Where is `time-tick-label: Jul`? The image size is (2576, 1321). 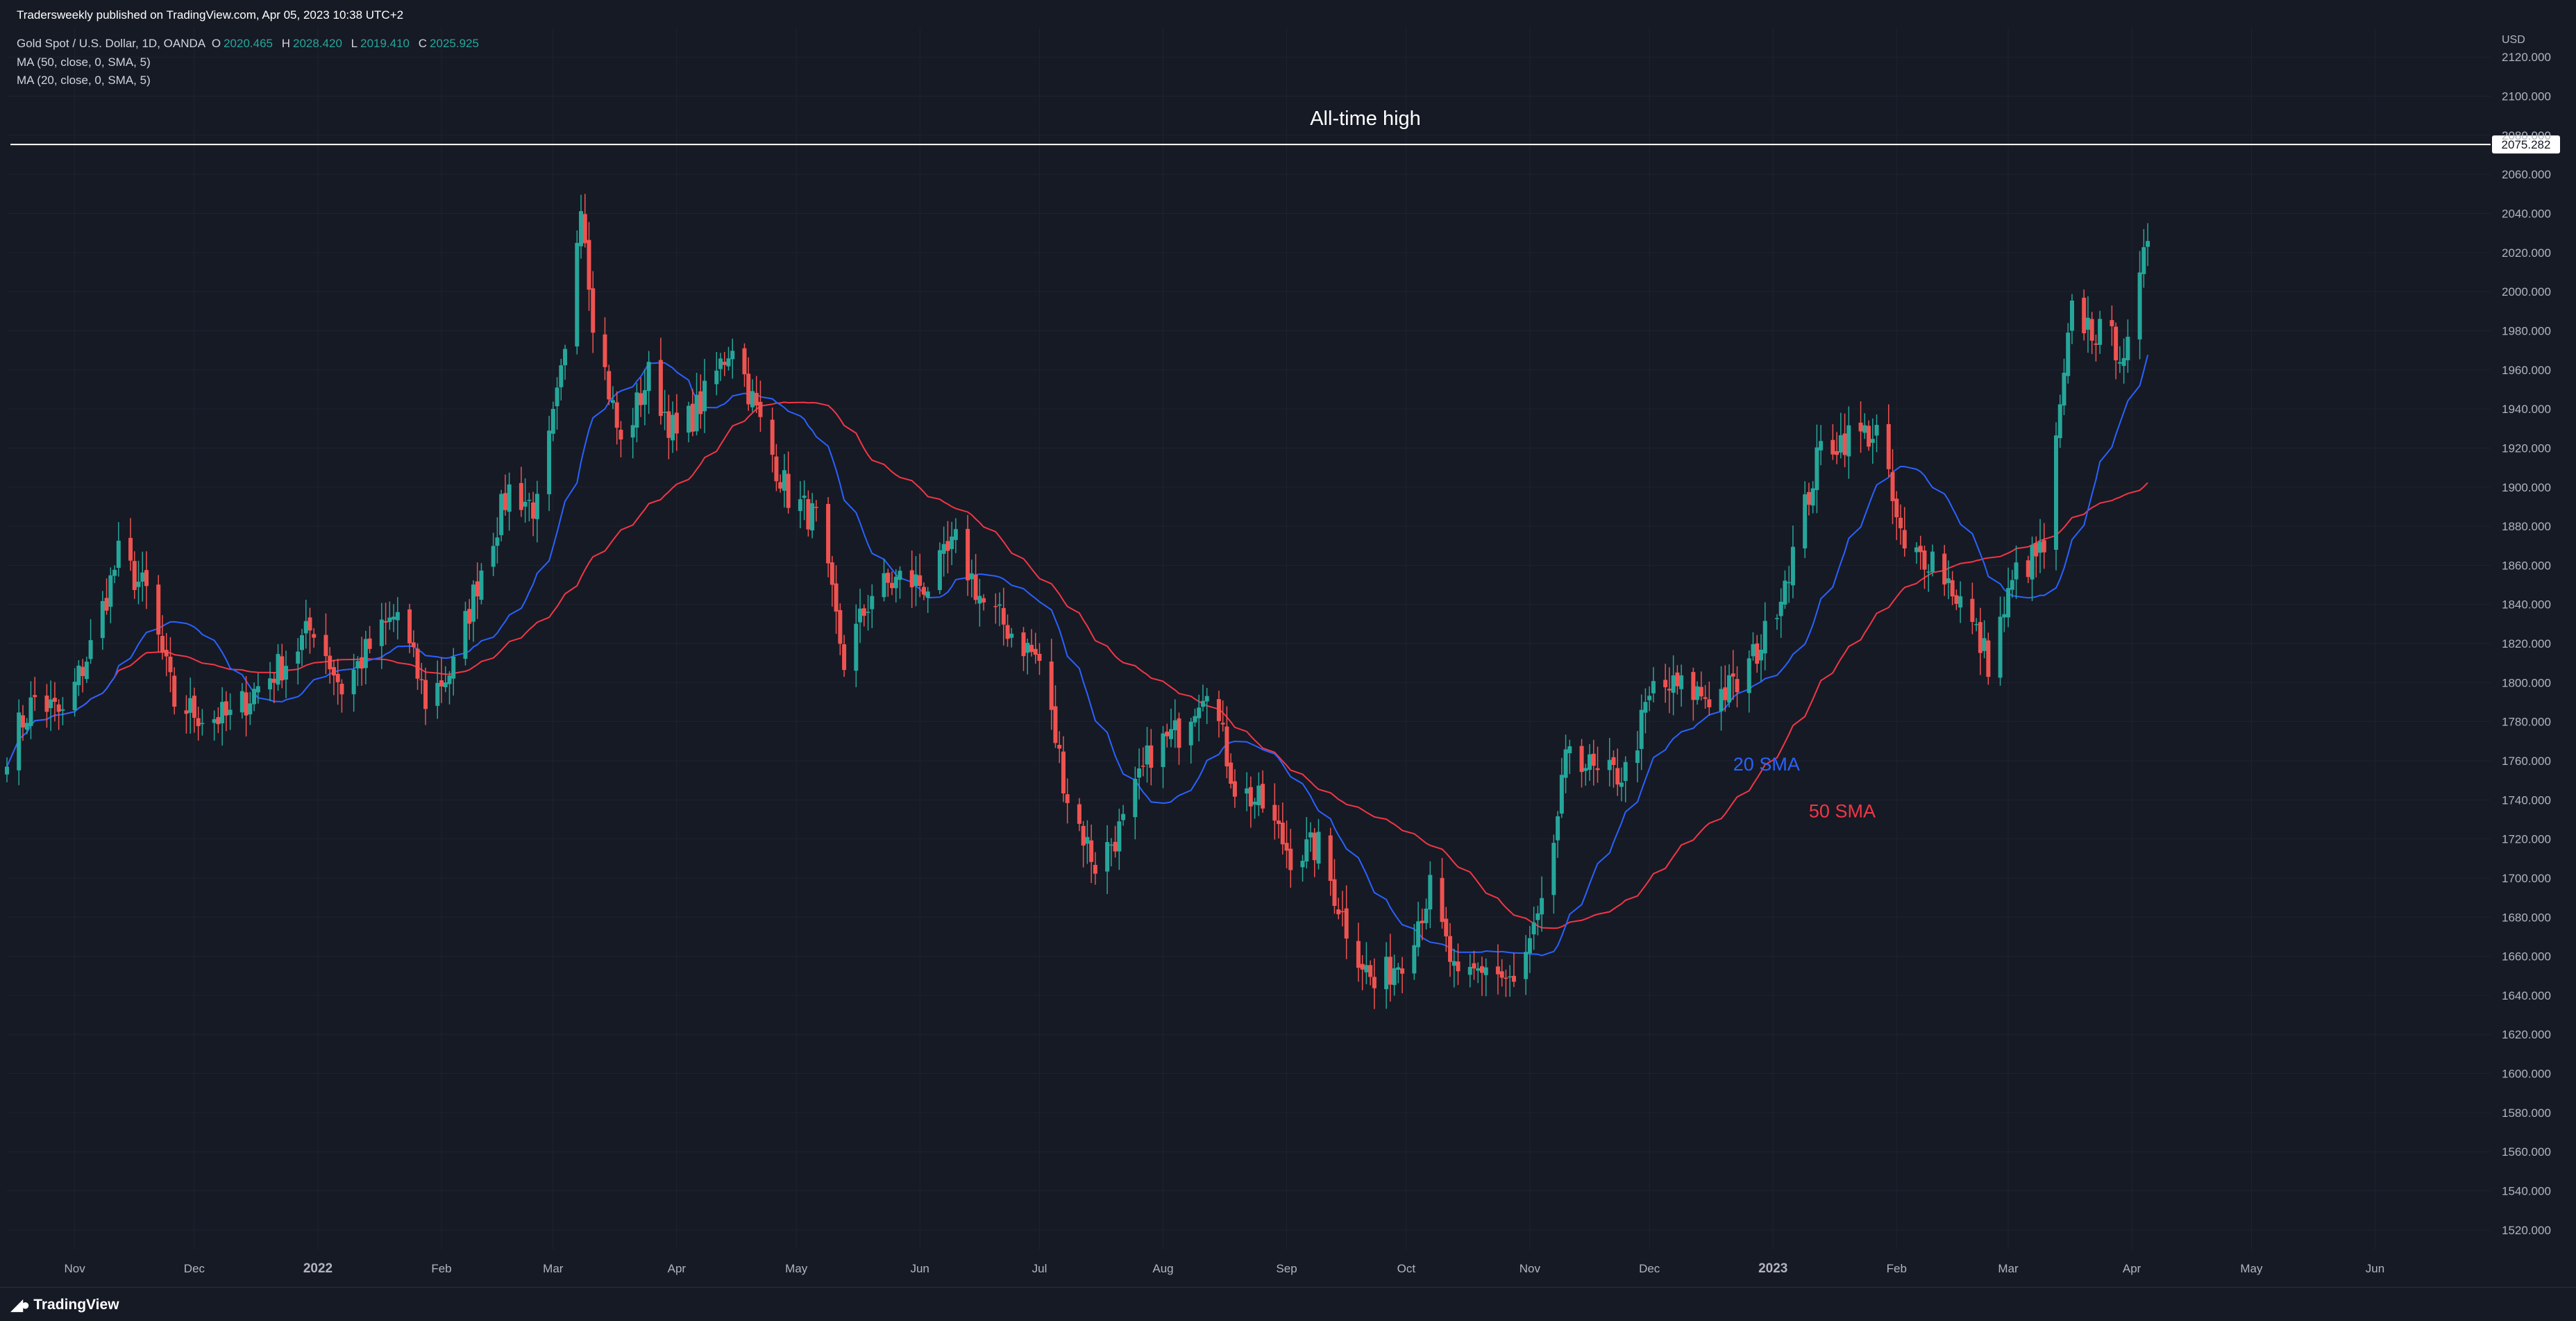
time-tick-label: Jul is located at coordinates (1039, 1268).